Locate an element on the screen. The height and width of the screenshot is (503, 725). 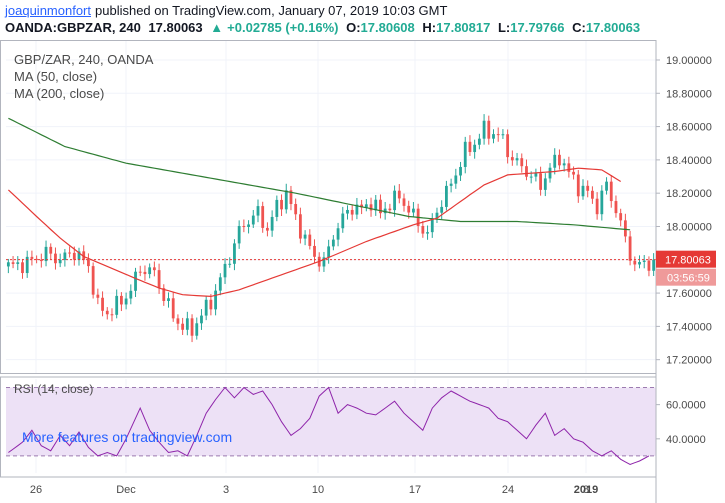
ma200-legend: MA (200, close) is located at coordinates (59, 93).